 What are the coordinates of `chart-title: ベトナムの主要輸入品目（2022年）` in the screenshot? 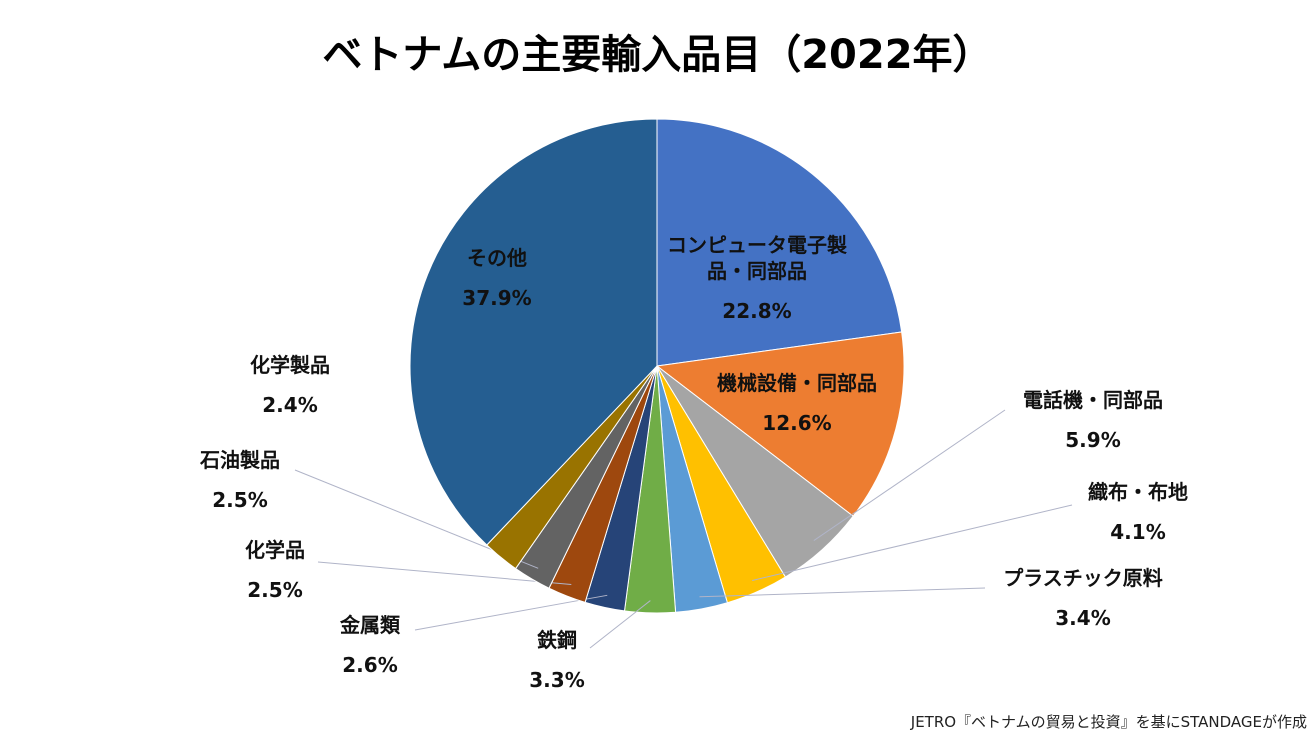 It's located at (657, 55).